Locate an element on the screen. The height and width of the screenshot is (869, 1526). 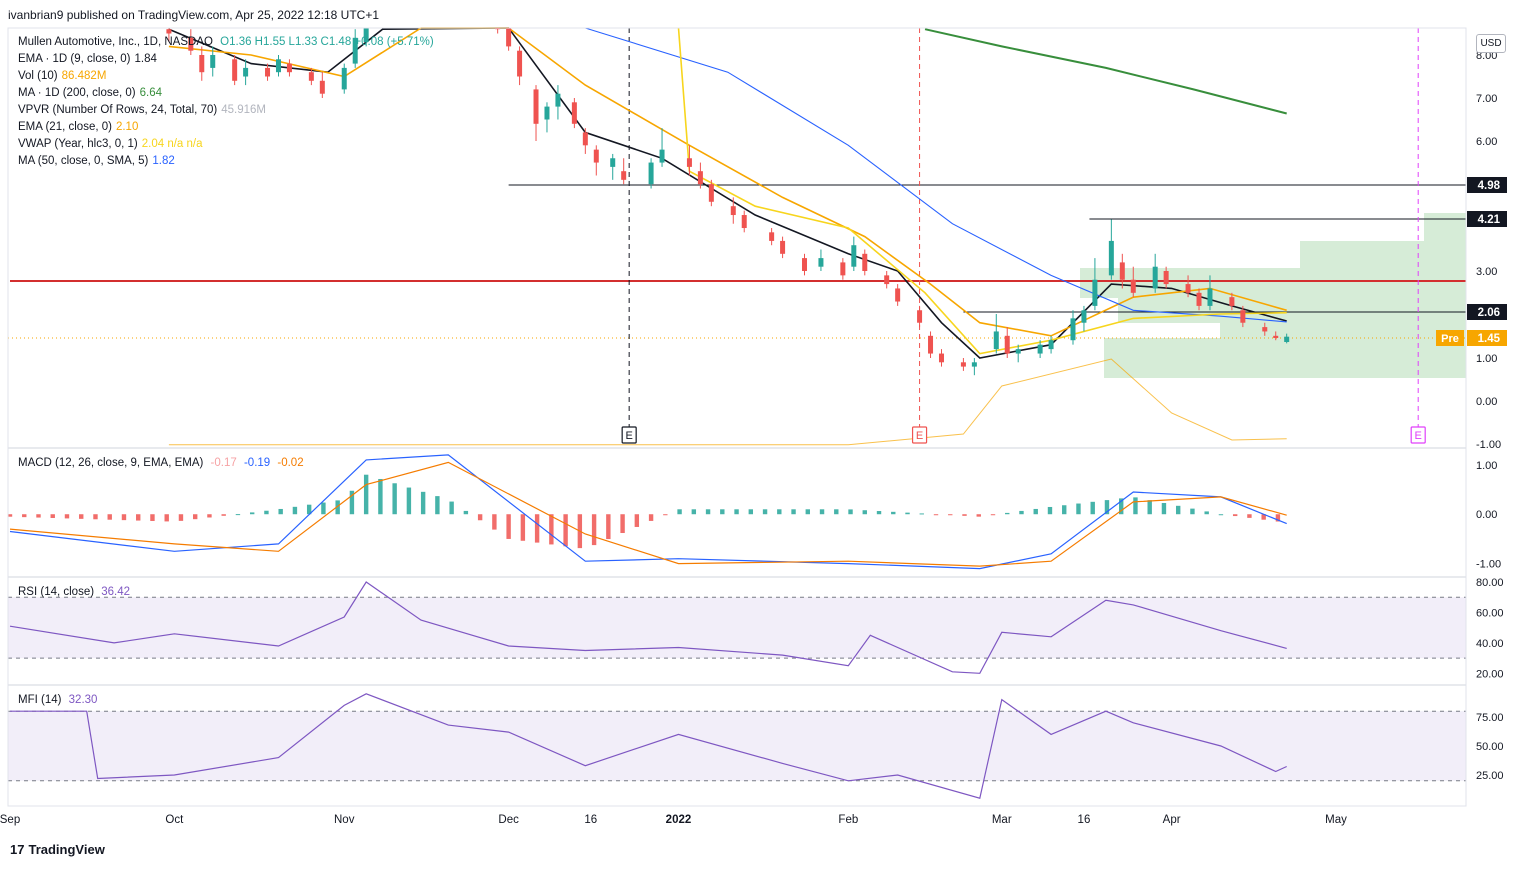
series-line is located at coordinates (1105, 71).